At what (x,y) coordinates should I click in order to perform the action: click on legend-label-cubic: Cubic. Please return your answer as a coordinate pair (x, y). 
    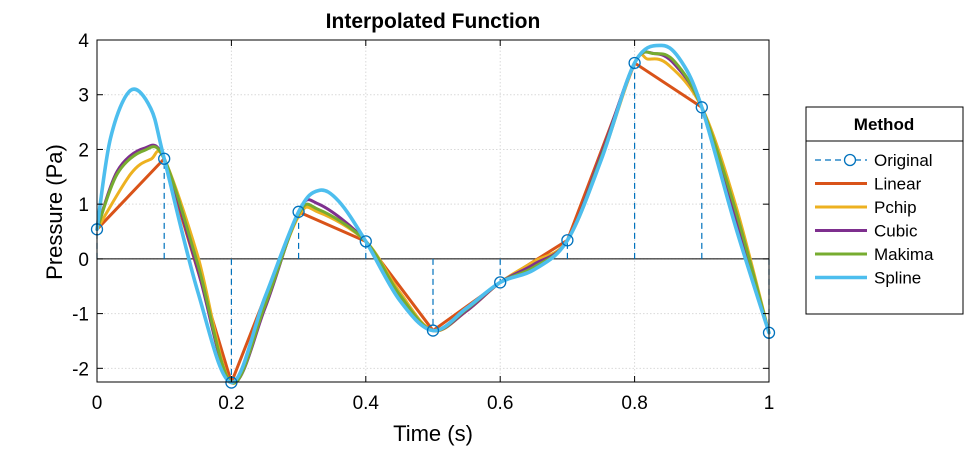
    Looking at the image, I should click on (896, 231).